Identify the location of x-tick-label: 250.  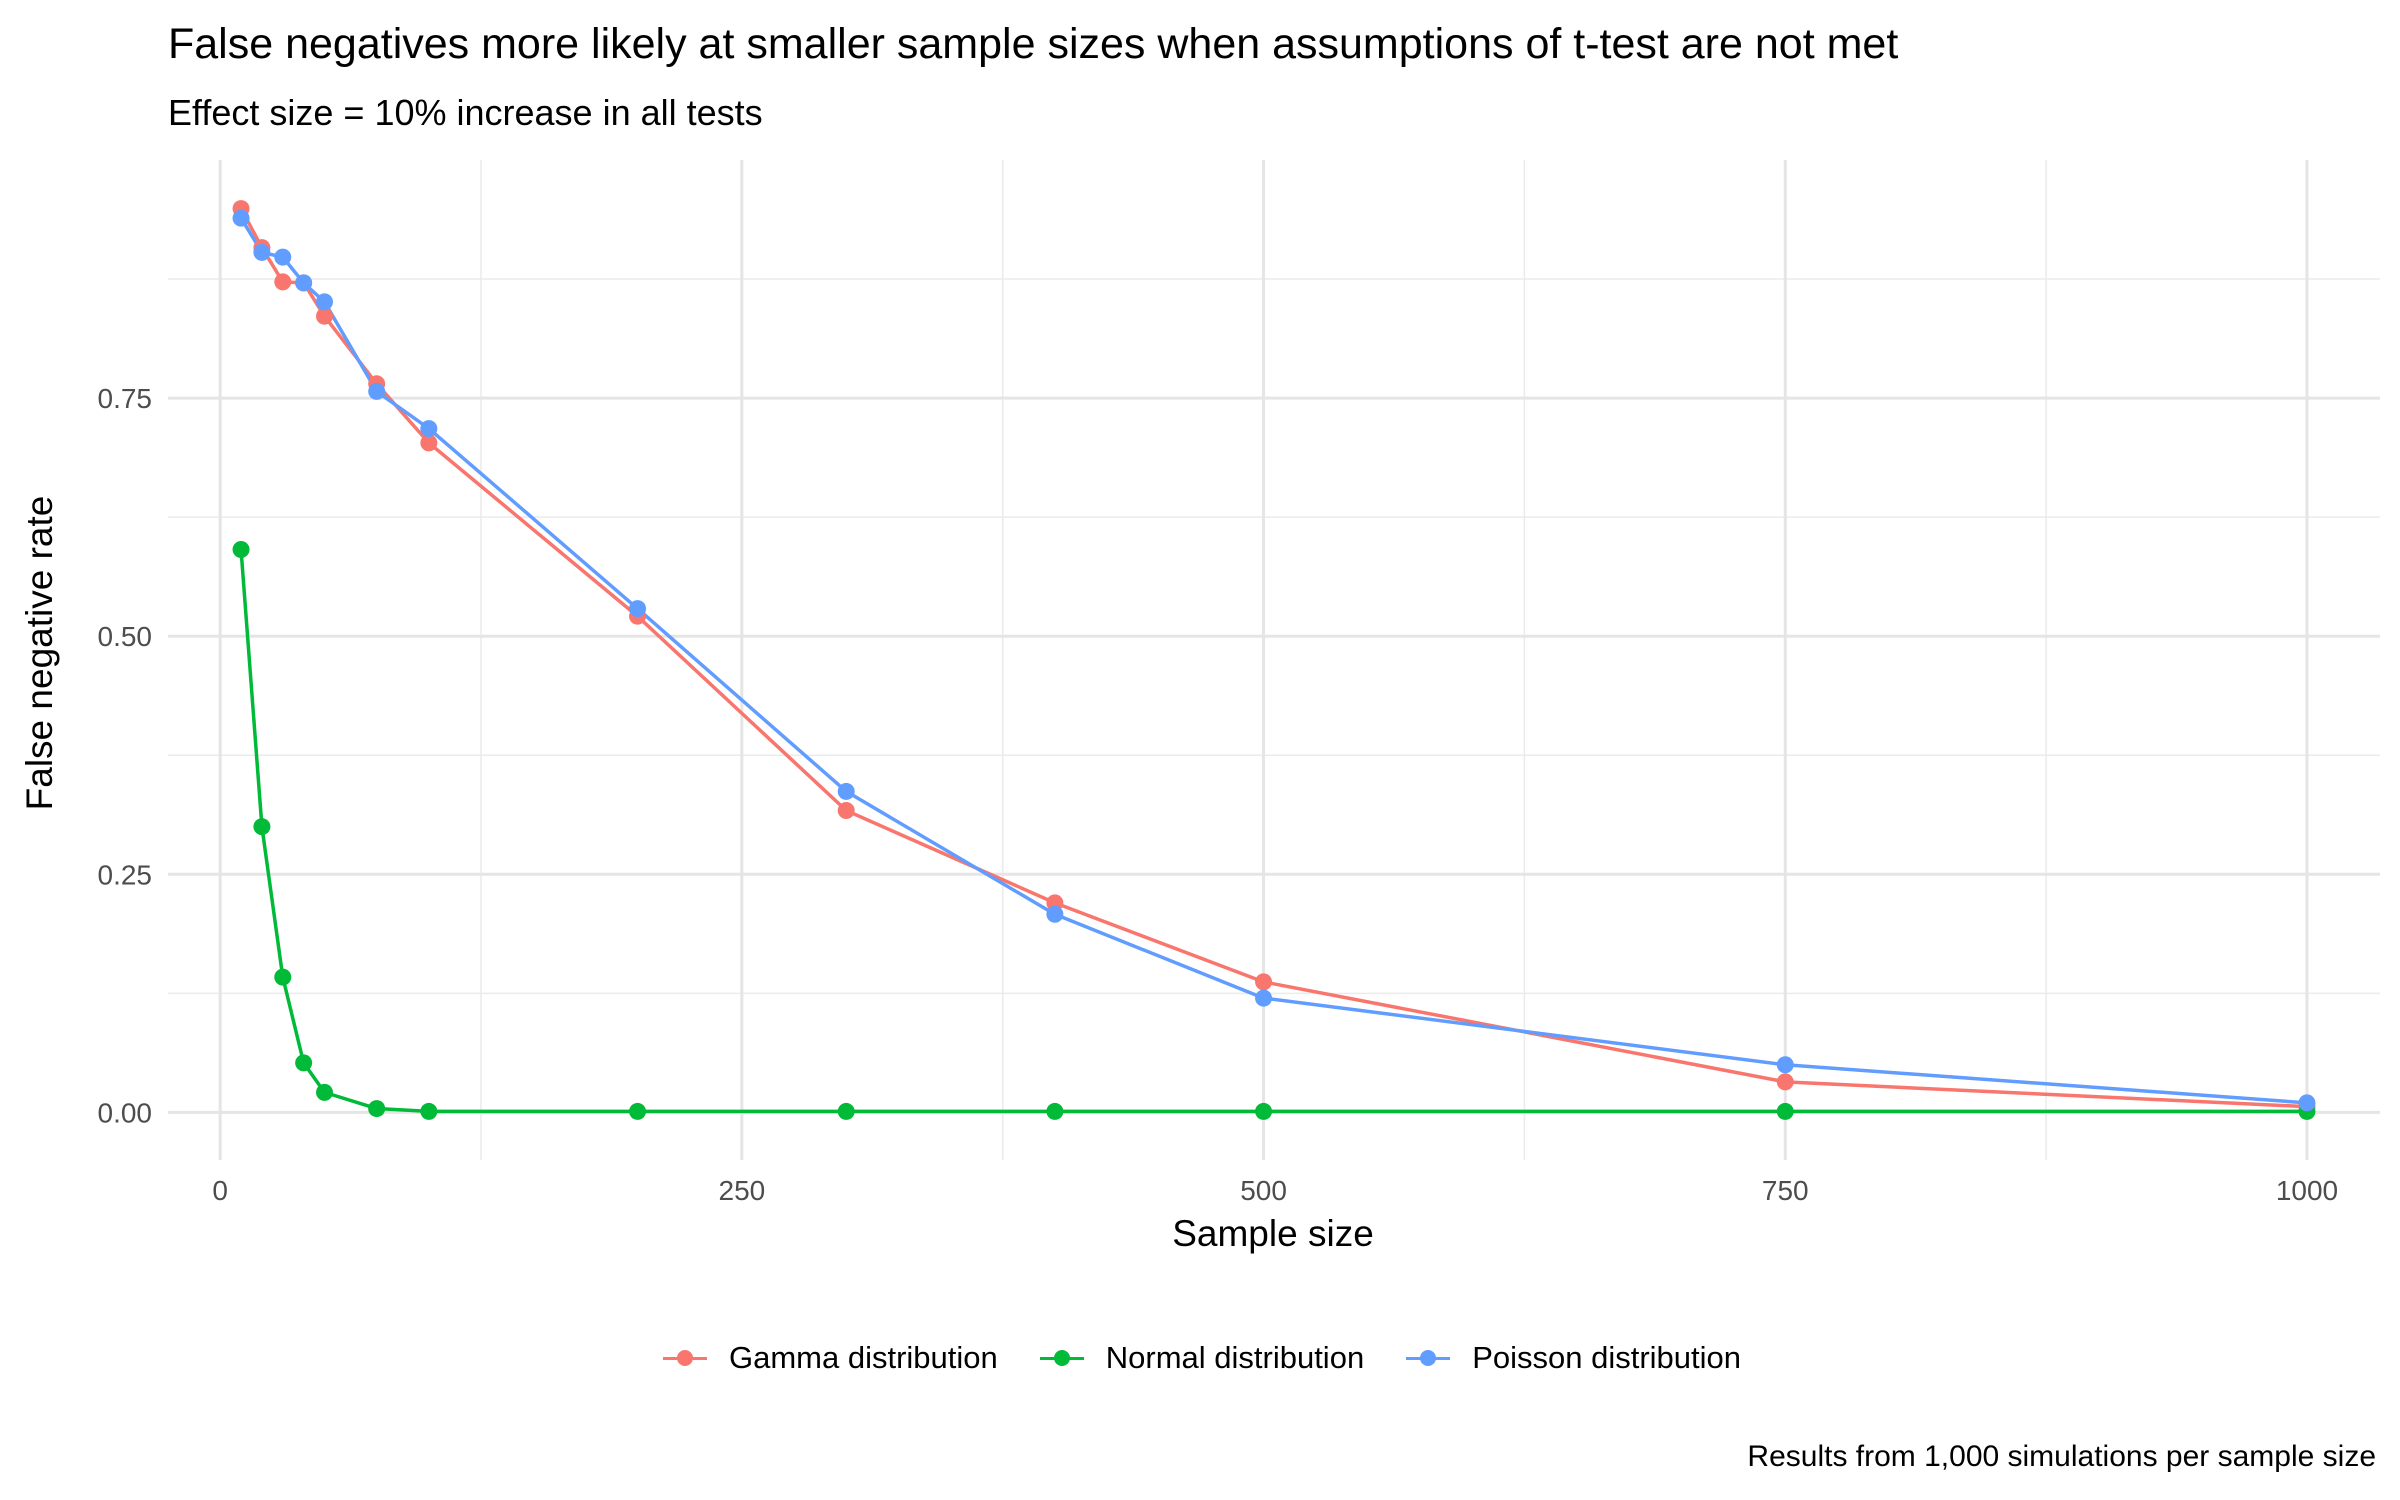
(742, 1190).